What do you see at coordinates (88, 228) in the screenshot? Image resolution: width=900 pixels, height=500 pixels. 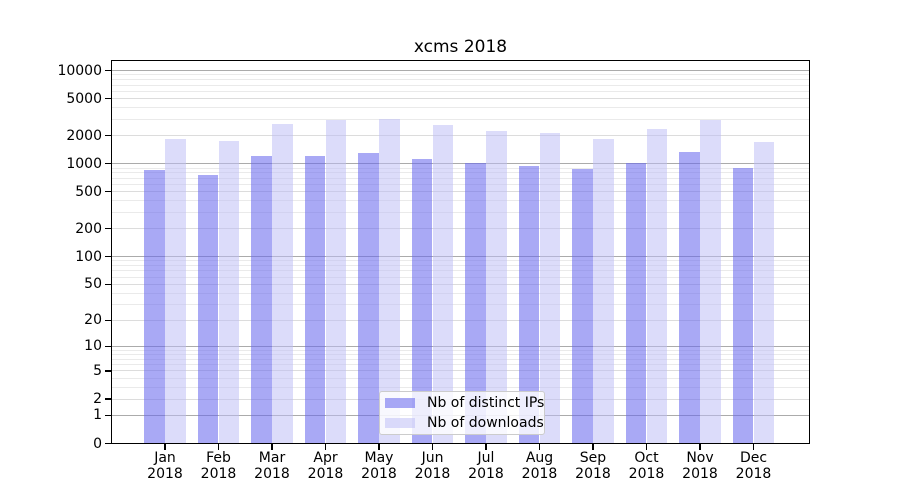 I see `y-tick-label: 200` at bounding box center [88, 228].